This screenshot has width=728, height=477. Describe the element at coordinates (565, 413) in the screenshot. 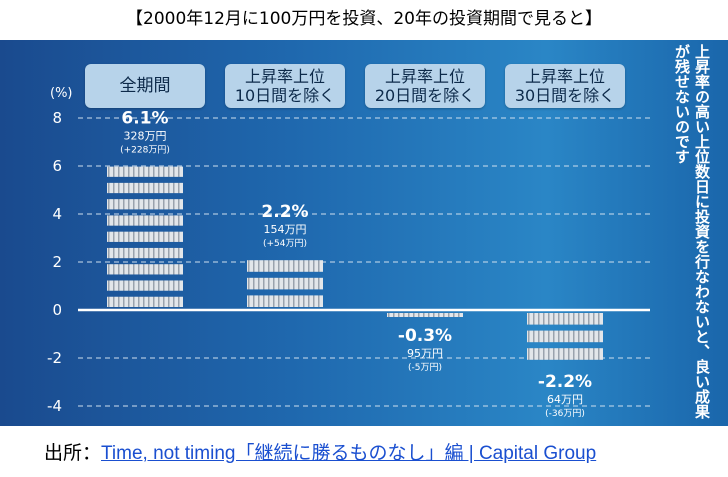

I see `bar-gain-label: (-36万円)` at that location.